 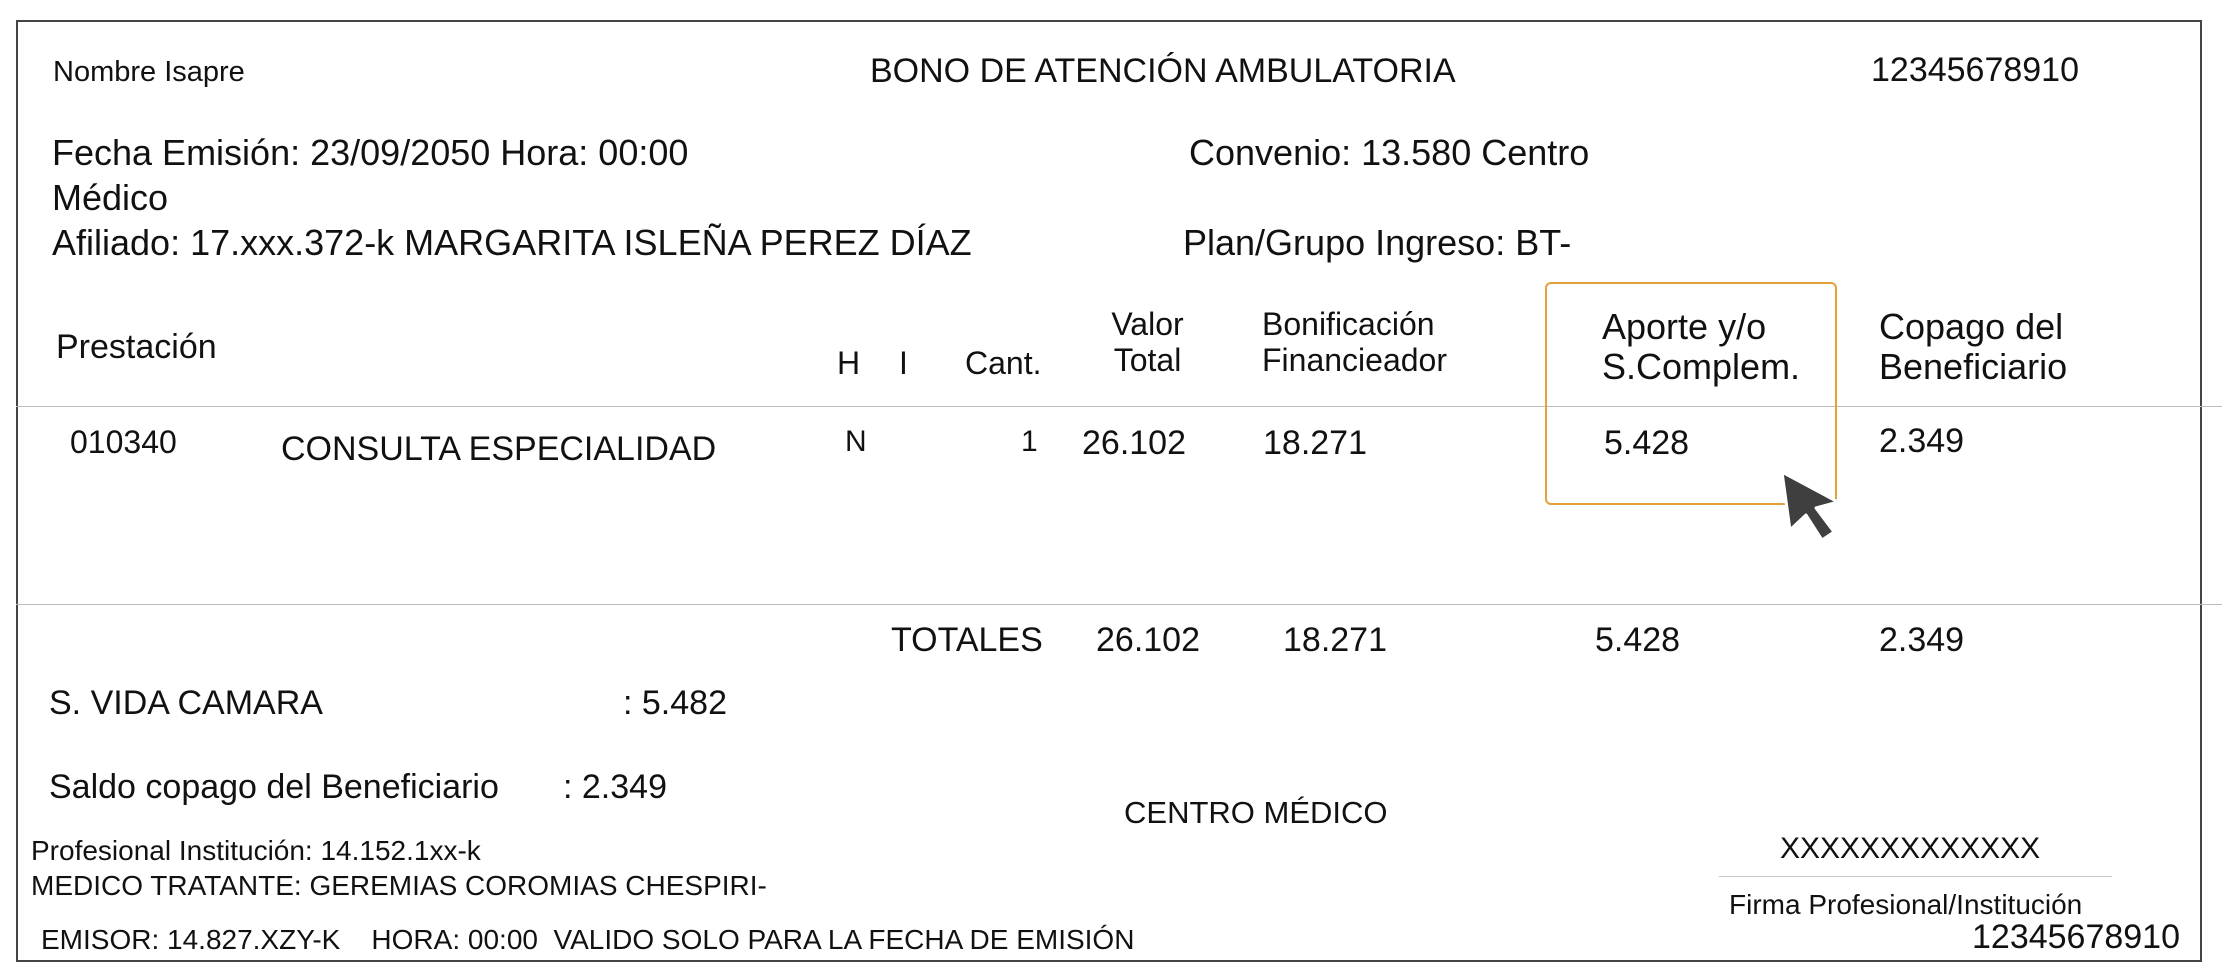 I want to click on centro-medico: CENTRO MÉDICO, so click(x=1256, y=812).